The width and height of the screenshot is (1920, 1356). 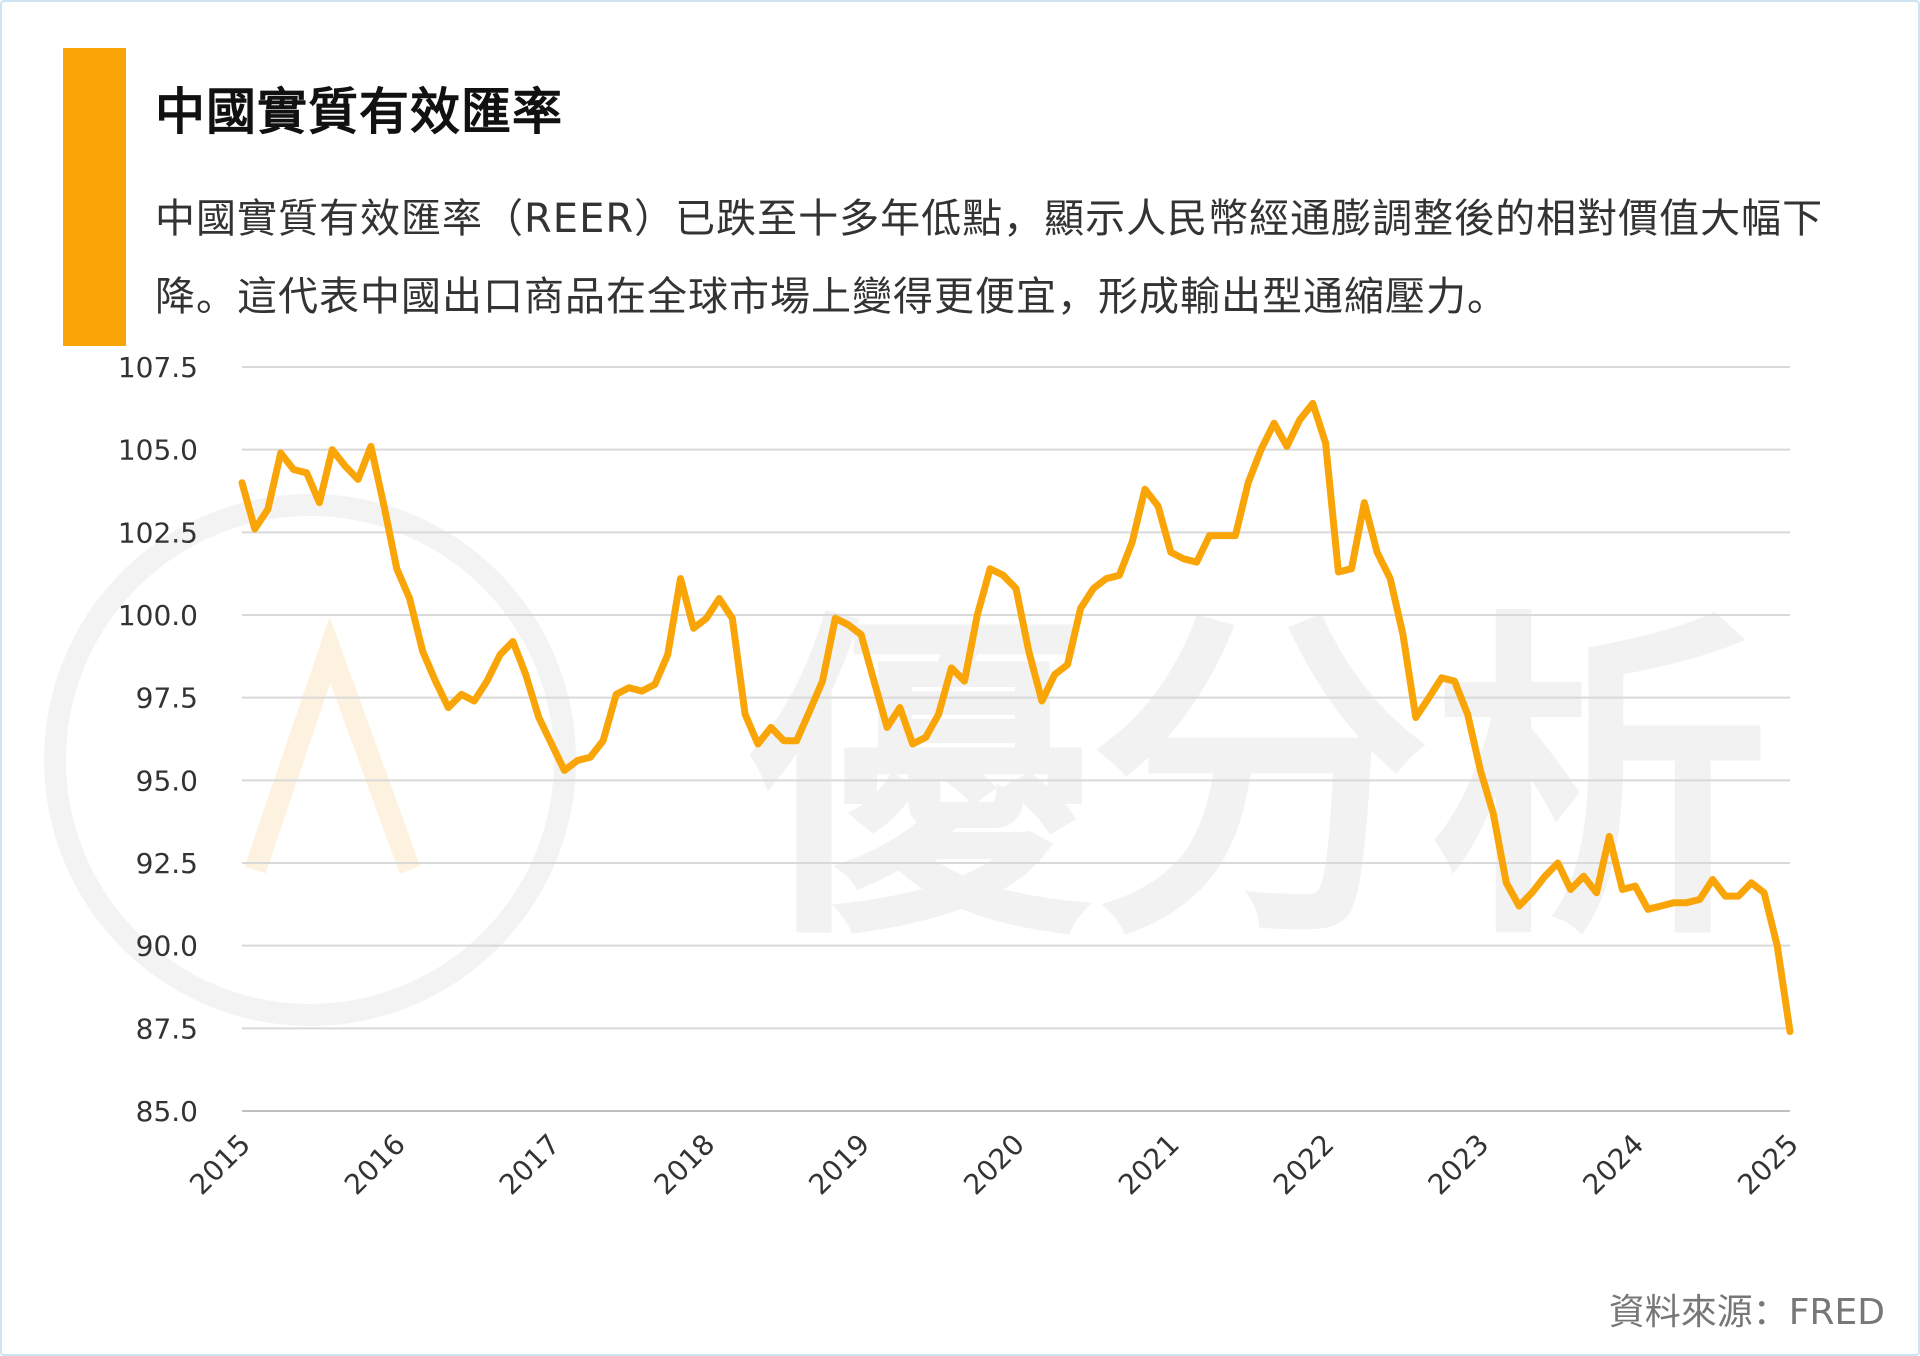 I want to click on x-tick-label: 2015, so click(x=220, y=1165).